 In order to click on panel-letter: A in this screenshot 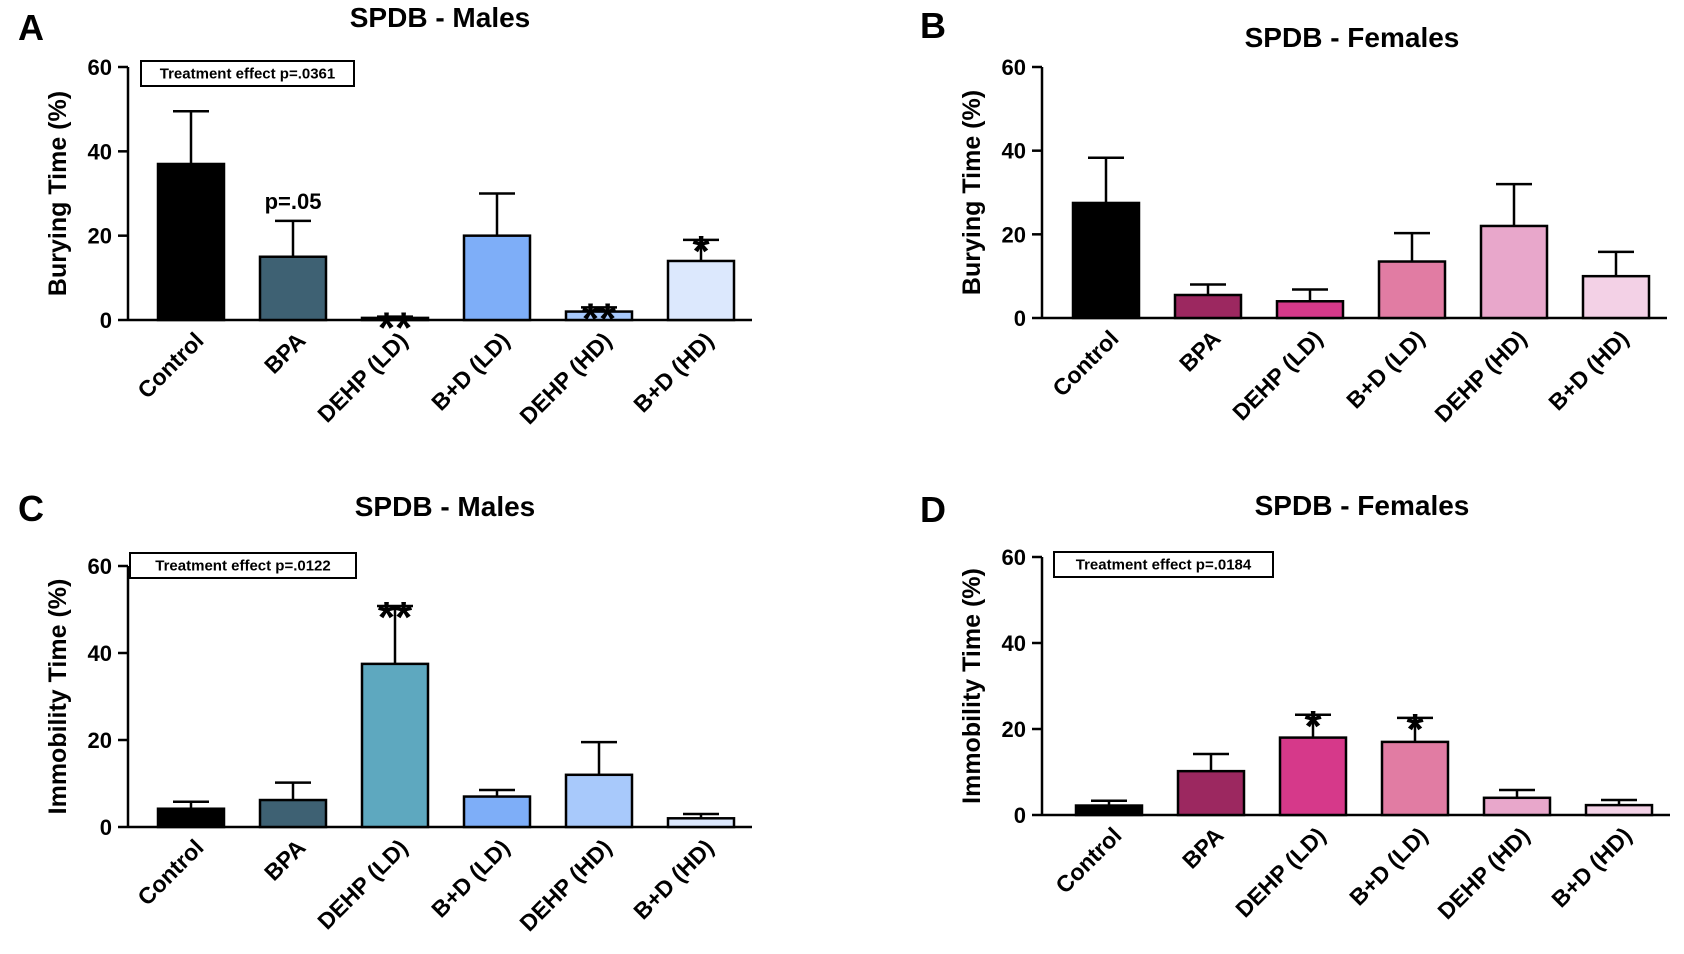, I will do `click(31, 27)`.